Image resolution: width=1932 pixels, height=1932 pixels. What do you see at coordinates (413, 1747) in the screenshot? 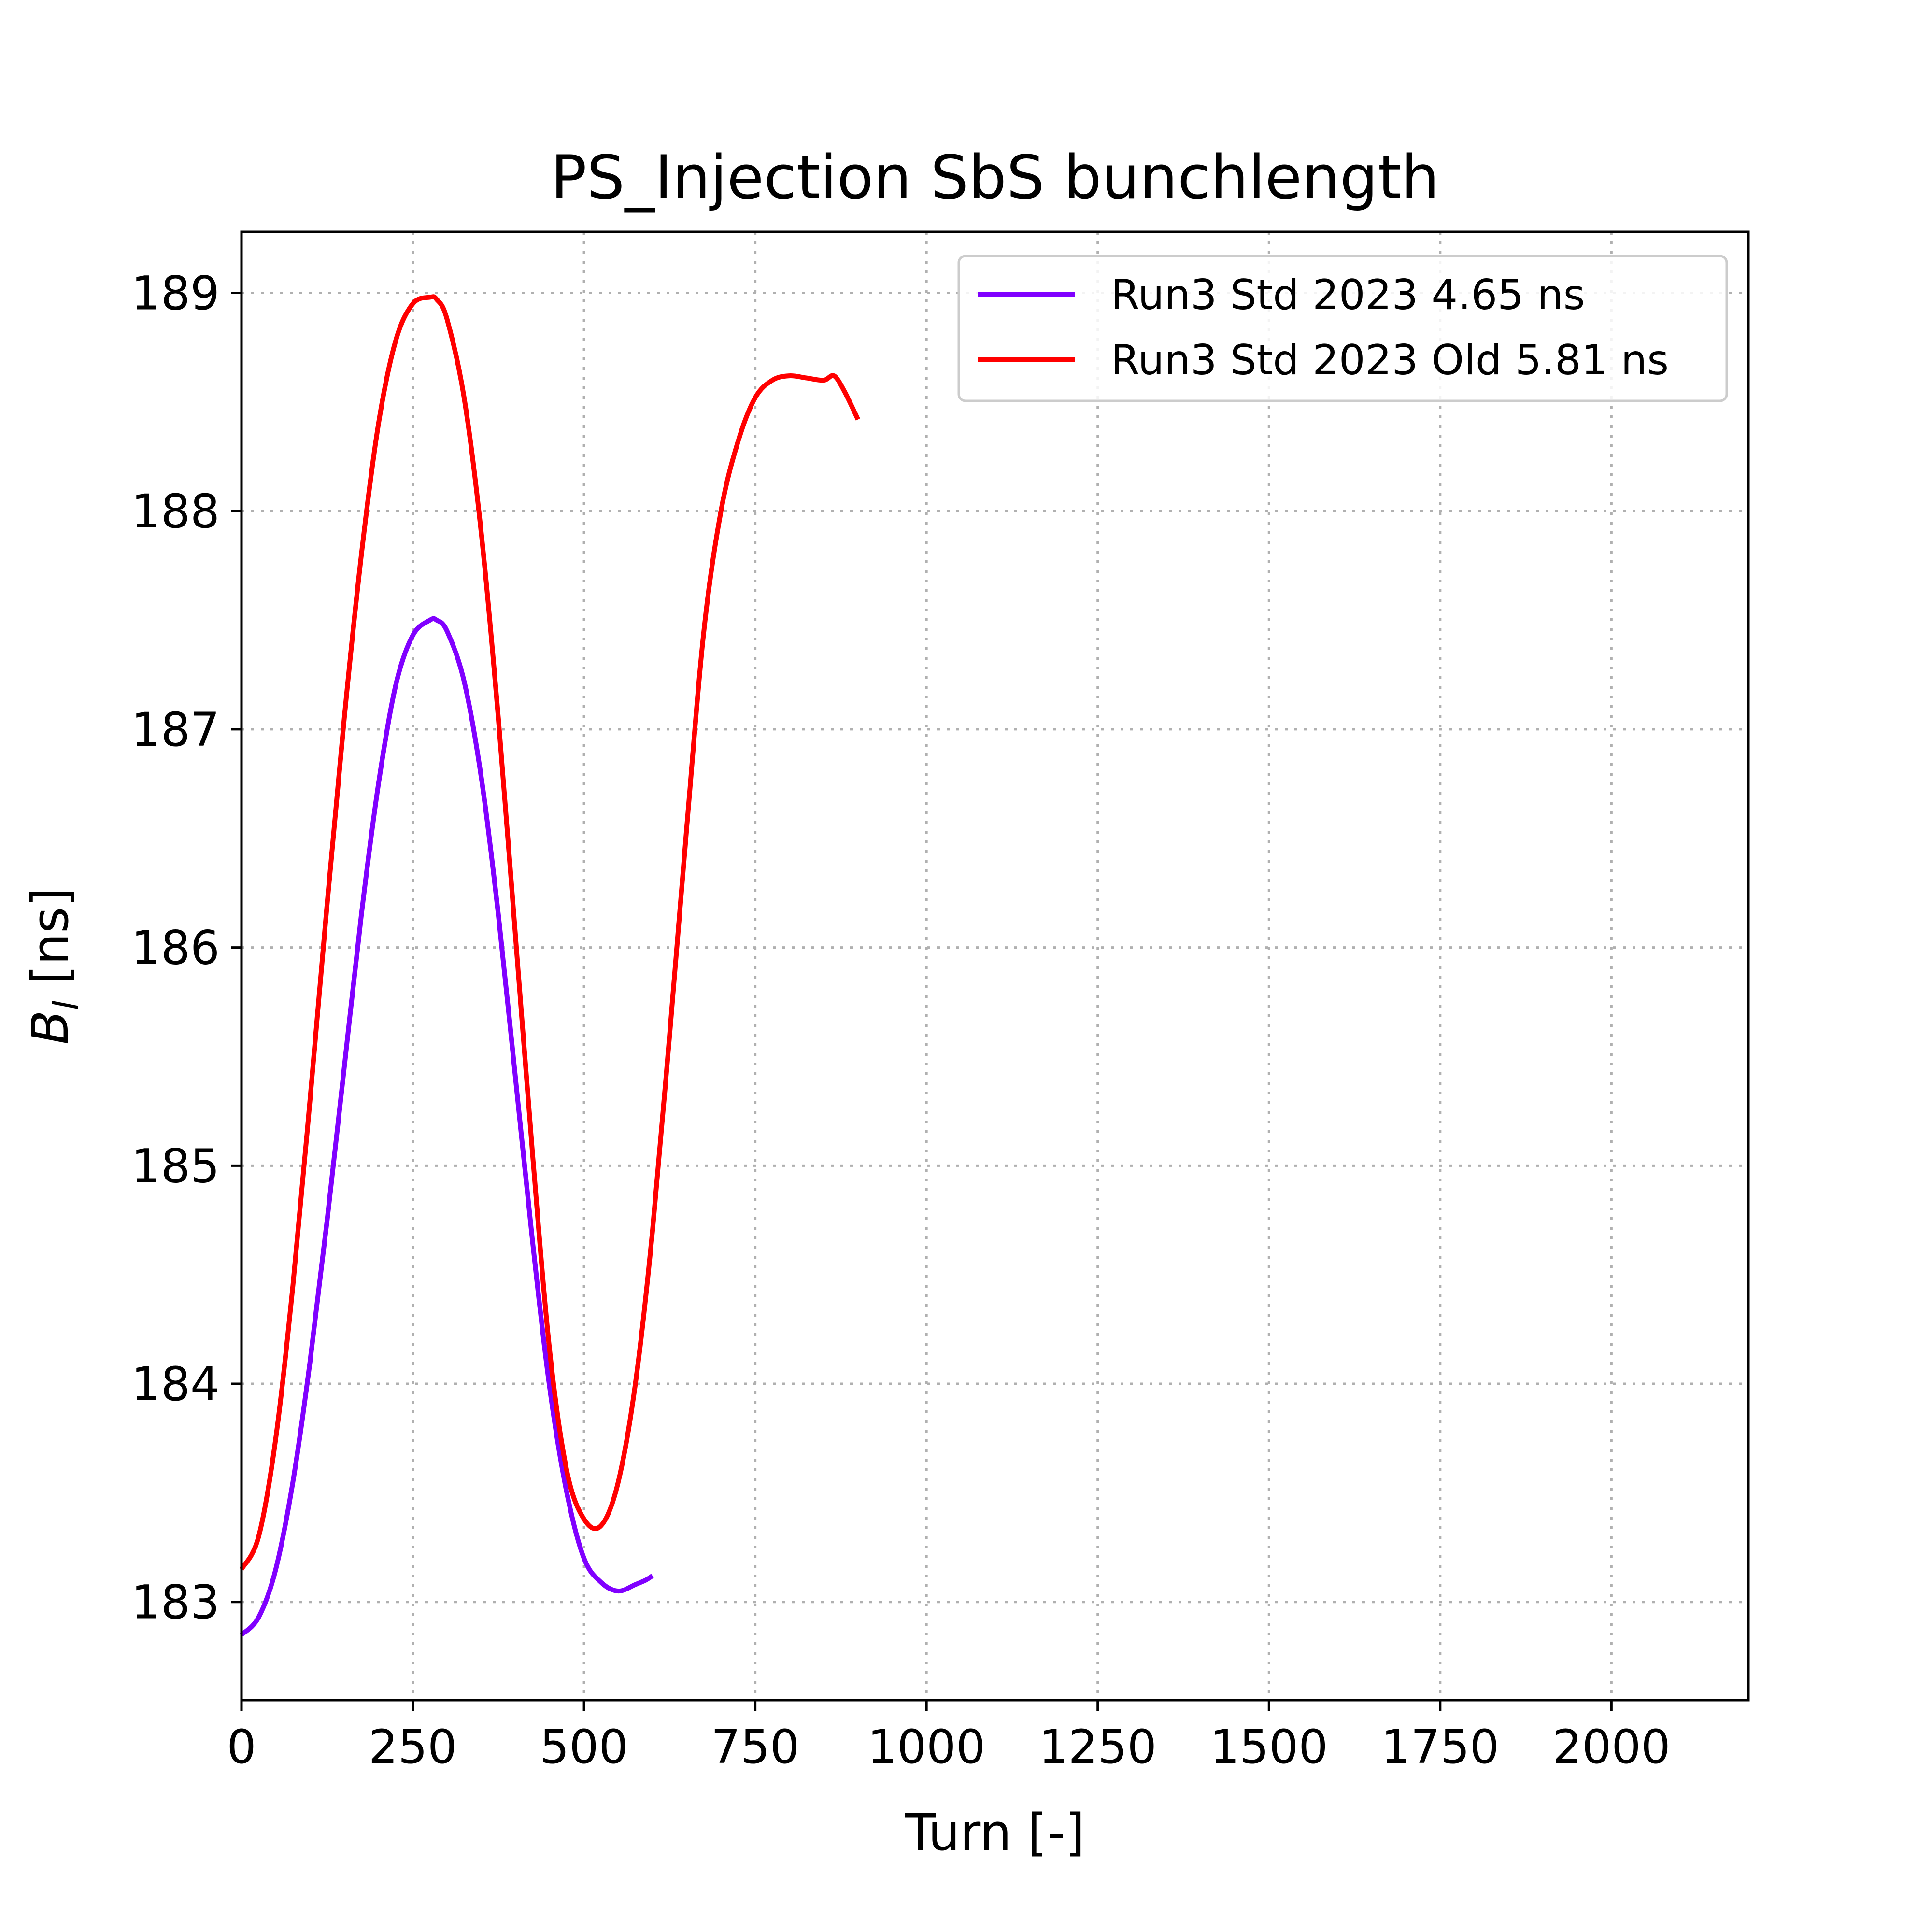
I see `x-tick-label: 250` at bounding box center [413, 1747].